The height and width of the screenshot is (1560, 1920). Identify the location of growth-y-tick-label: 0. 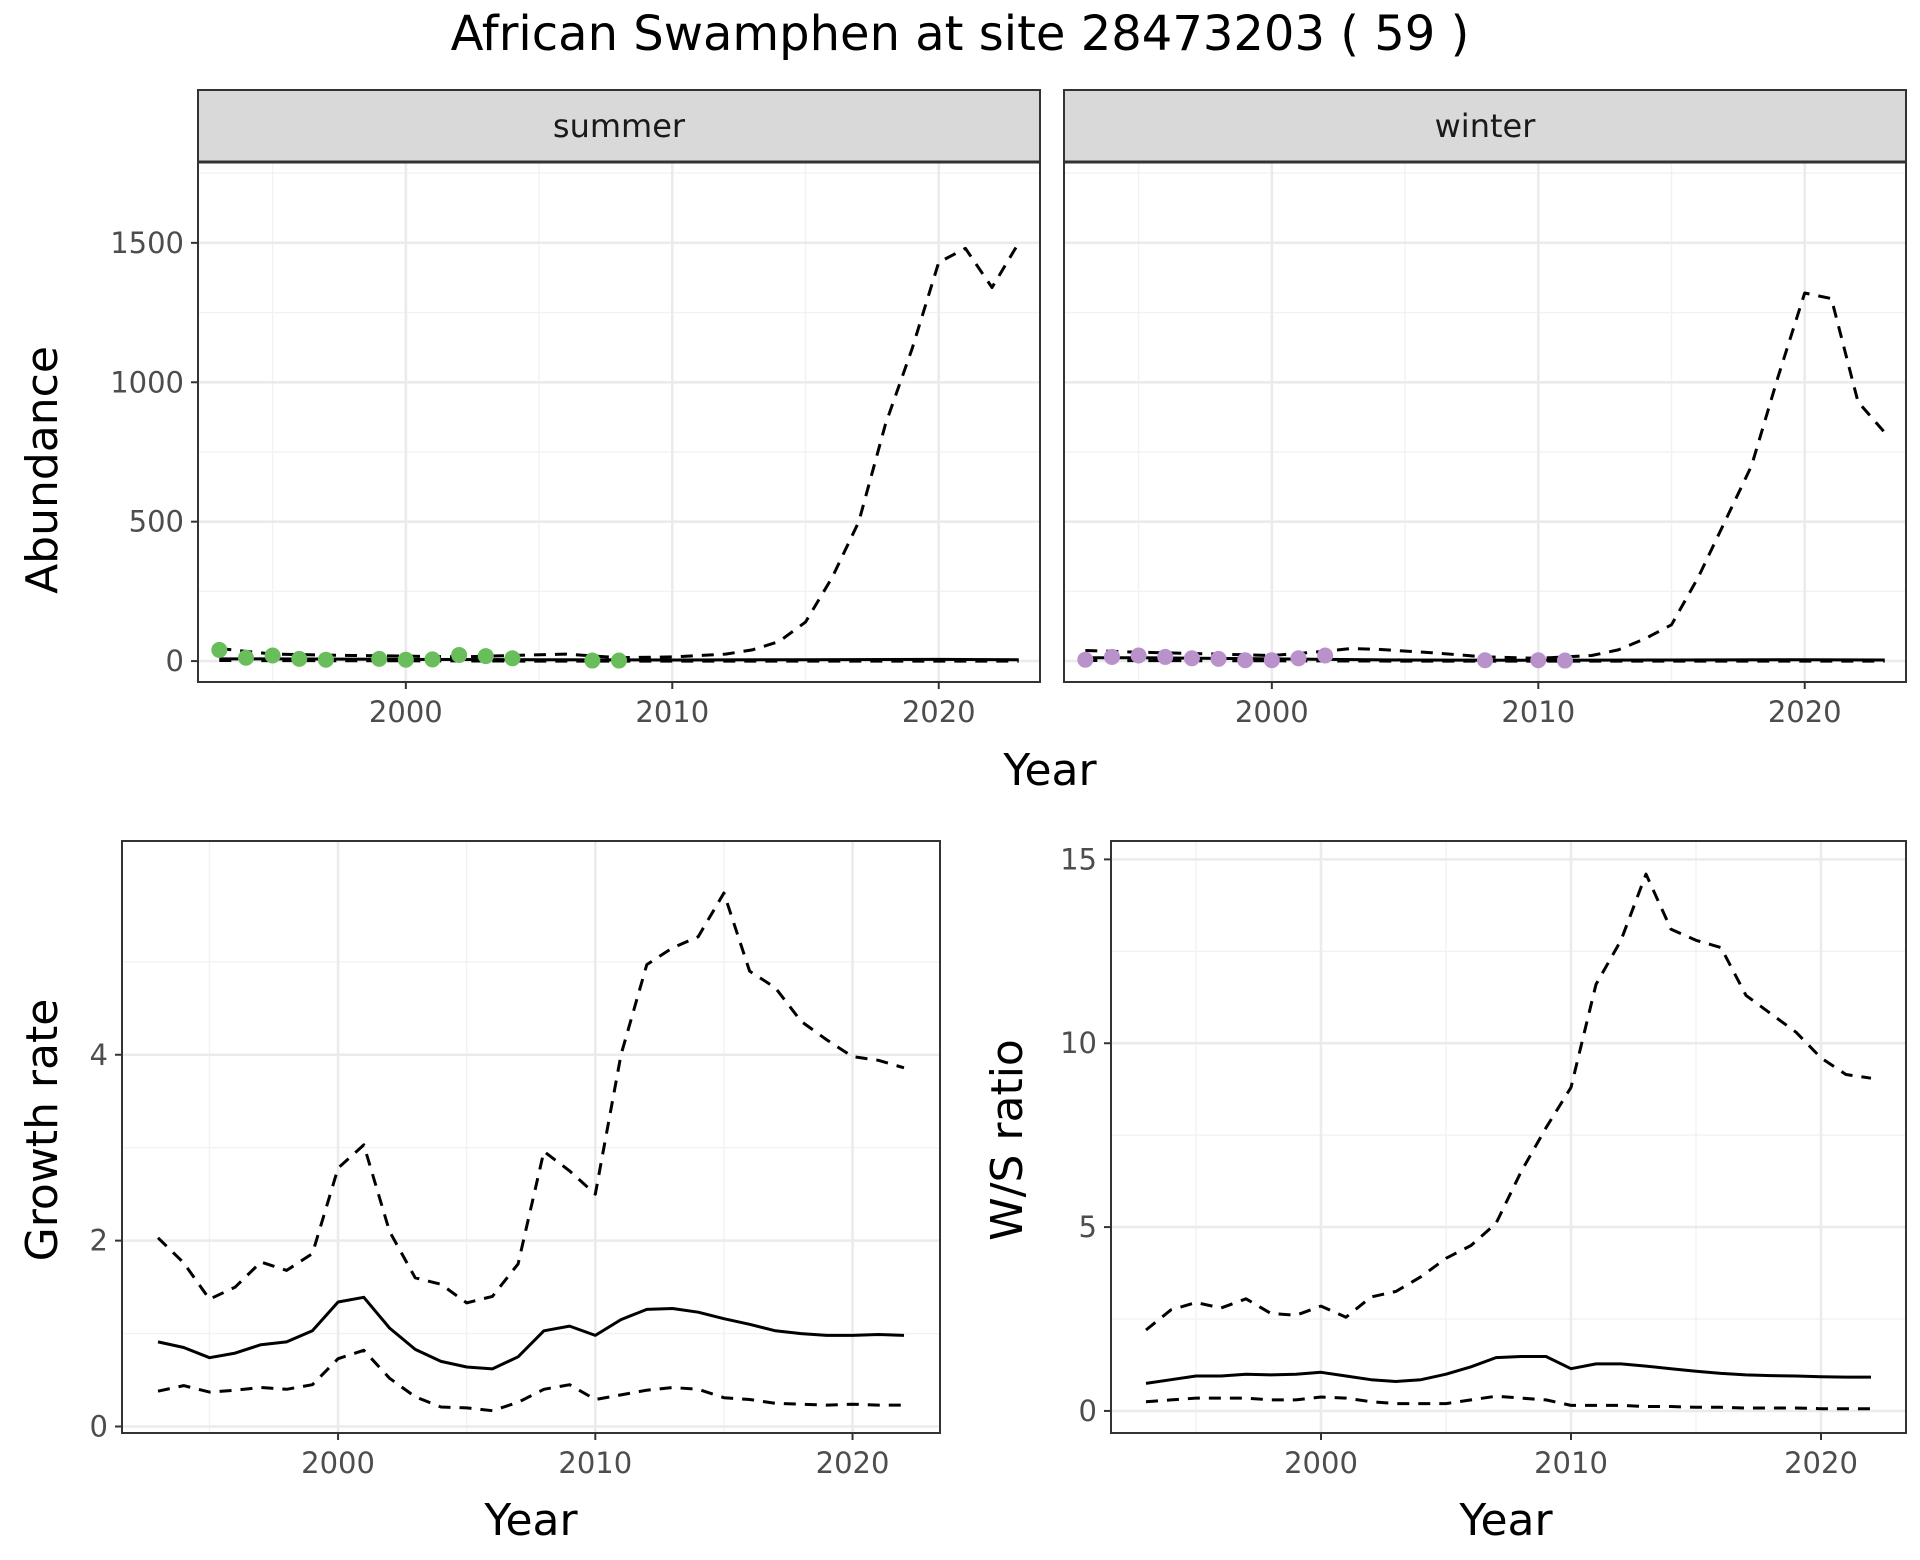
(99, 1426).